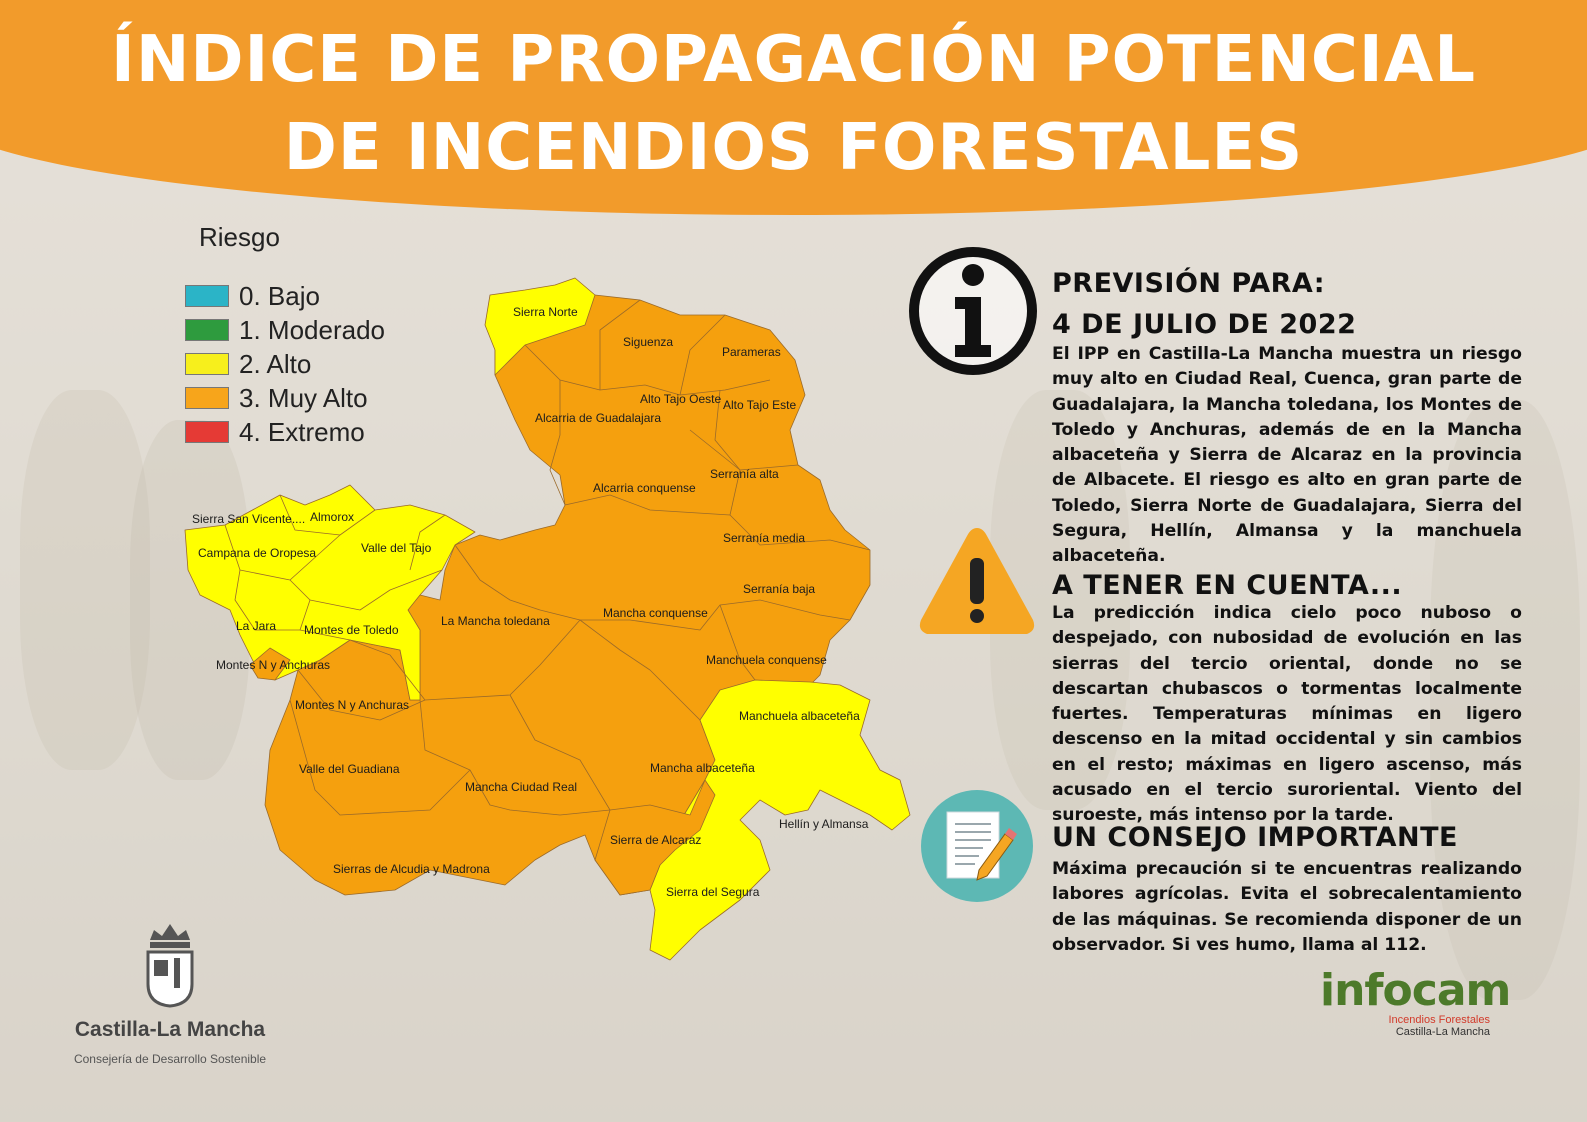  What do you see at coordinates (977, 846) in the screenshot?
I see `document-pencil-icon` at bounding box center [977, 846].